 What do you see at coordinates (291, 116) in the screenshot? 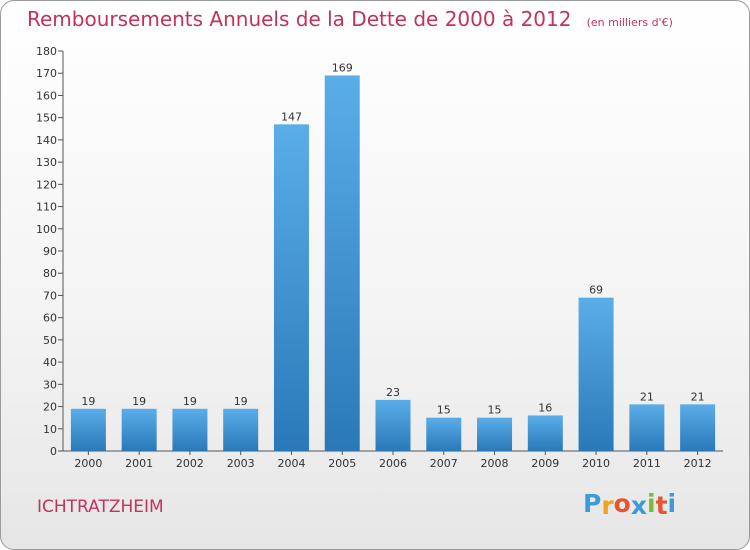
I see `bar-value-label: 147` at bounding box center [291, 116].